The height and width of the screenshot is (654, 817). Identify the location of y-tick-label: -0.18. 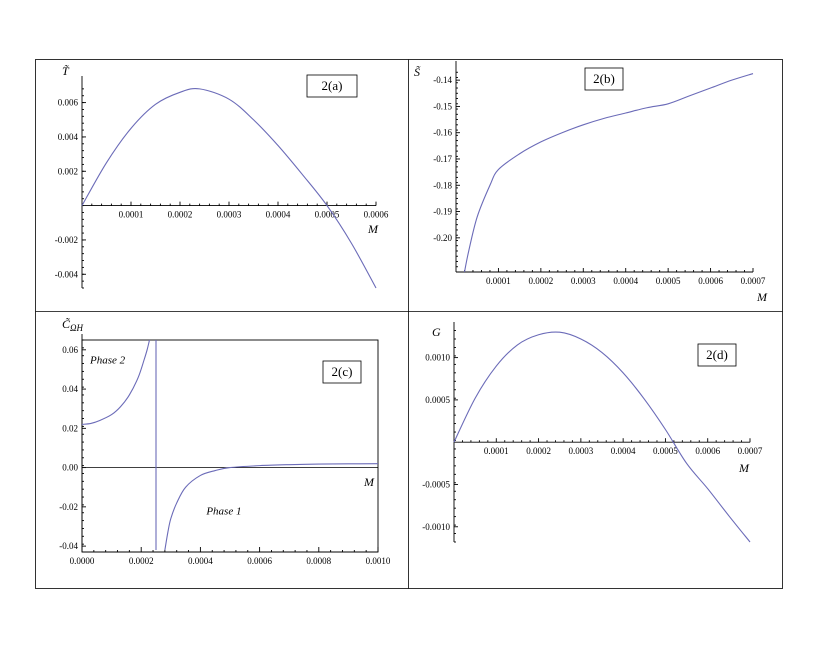
(442, 185).